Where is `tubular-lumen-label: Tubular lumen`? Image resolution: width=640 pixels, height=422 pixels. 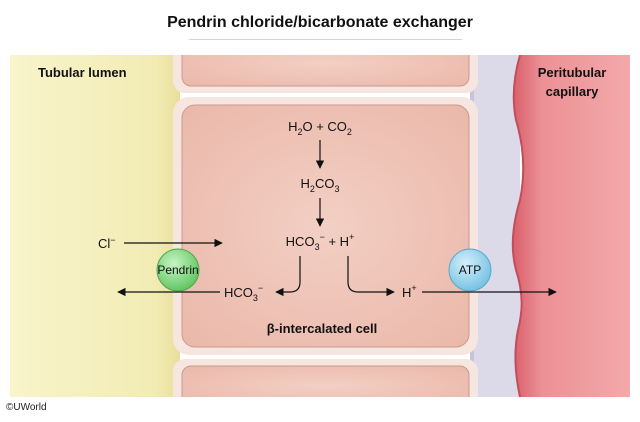
tubular-lumen-label: Tubular lumen is located at coordinates (82, 72).